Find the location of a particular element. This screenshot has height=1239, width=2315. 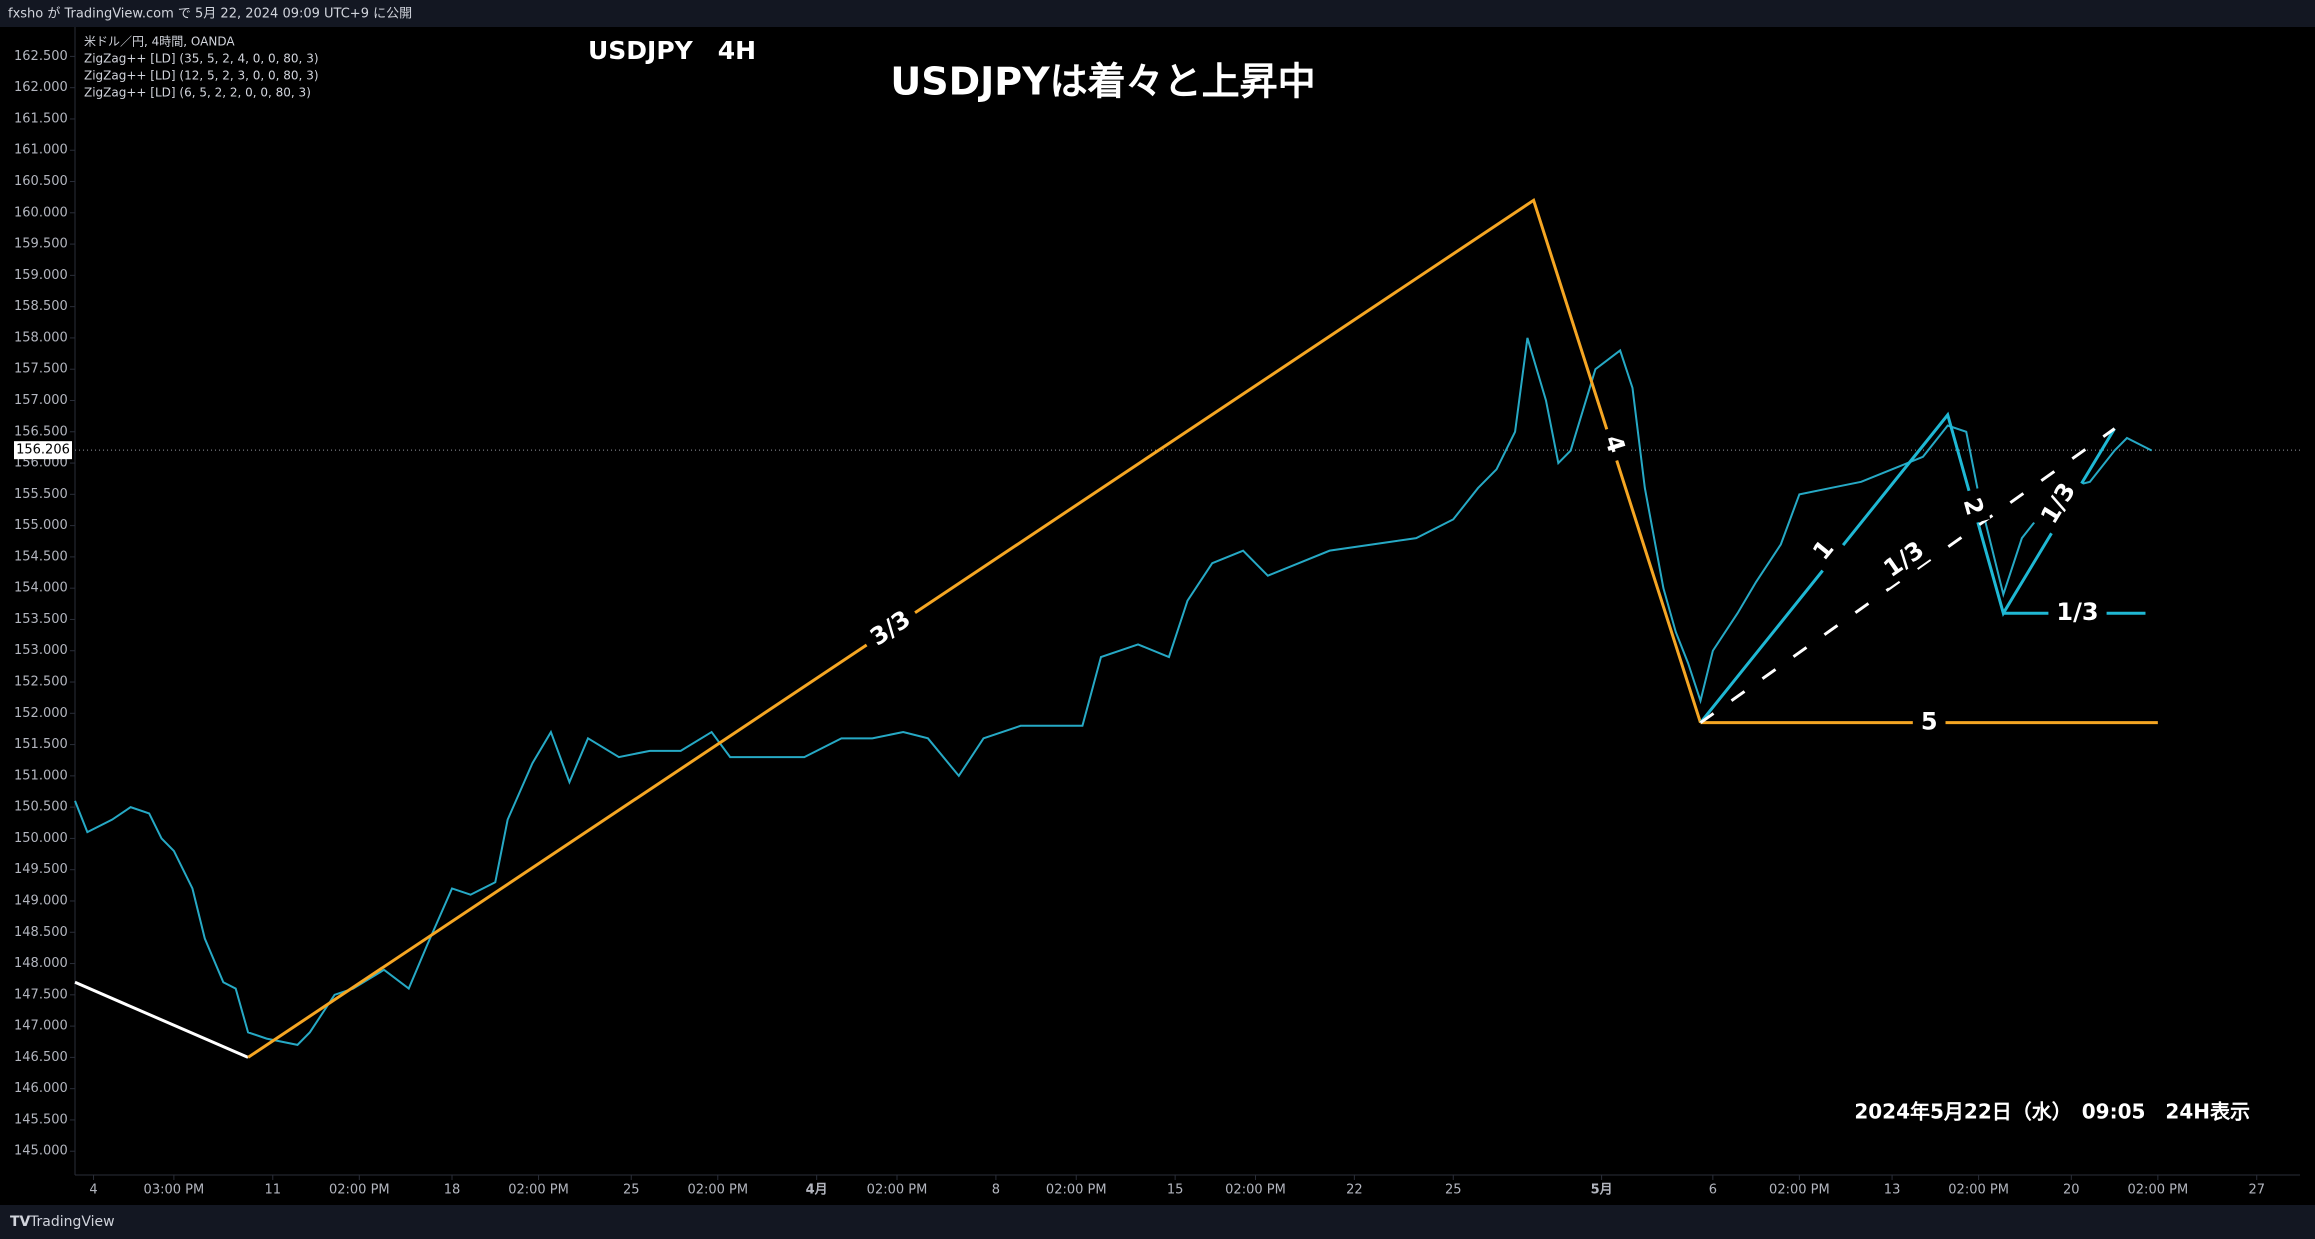

y-tick-label: 153.000 is located at coordinates (41, 650).